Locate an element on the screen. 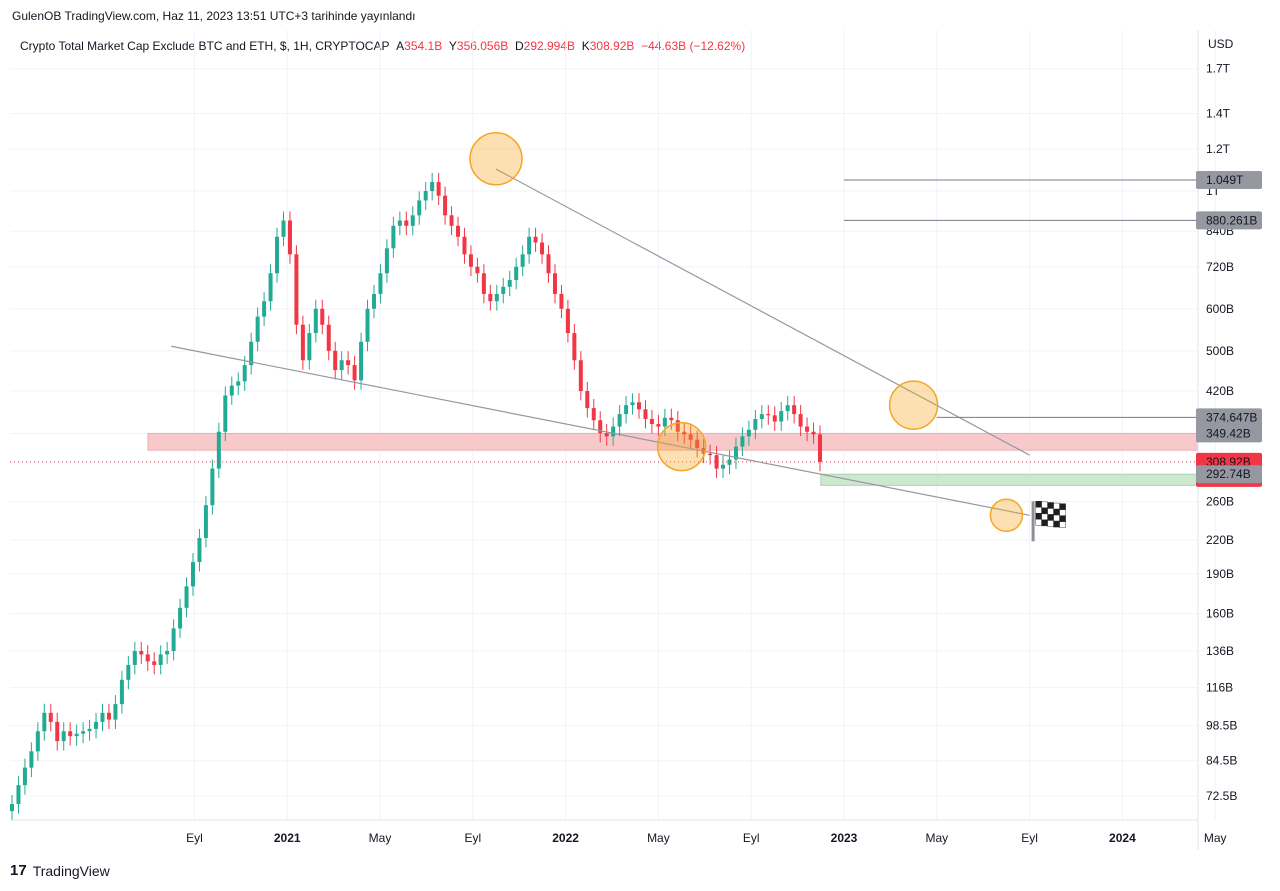  low-value: 292.994B is located at coordinates (549, 46).